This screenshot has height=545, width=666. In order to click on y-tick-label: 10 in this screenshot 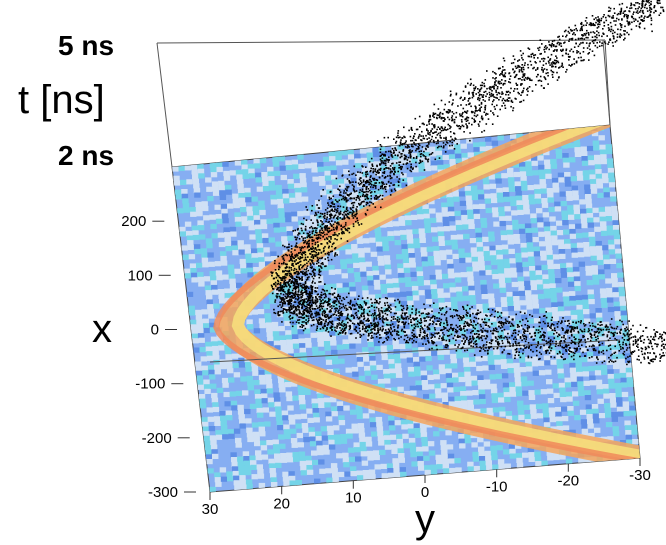, I will do `click(353, 498)`.